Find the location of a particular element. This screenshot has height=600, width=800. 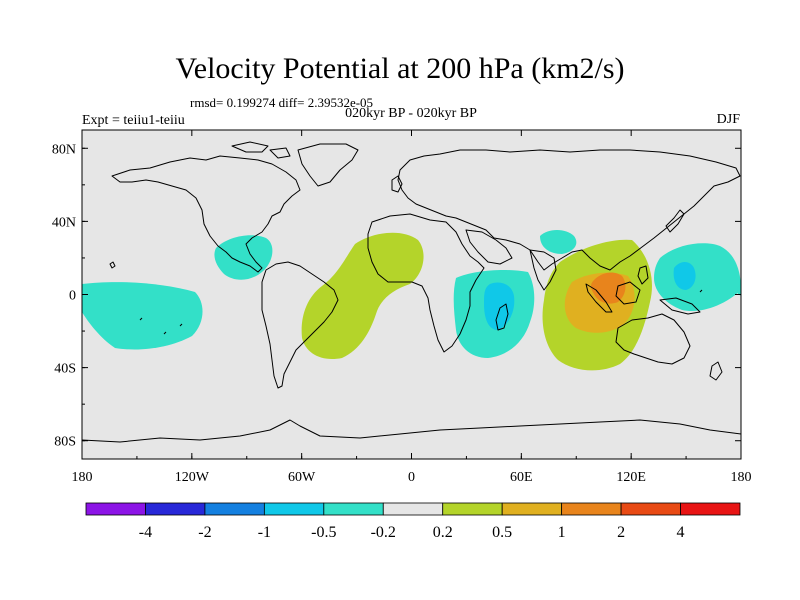

colorbar-label: -2 is located at coordinates (204, 532).